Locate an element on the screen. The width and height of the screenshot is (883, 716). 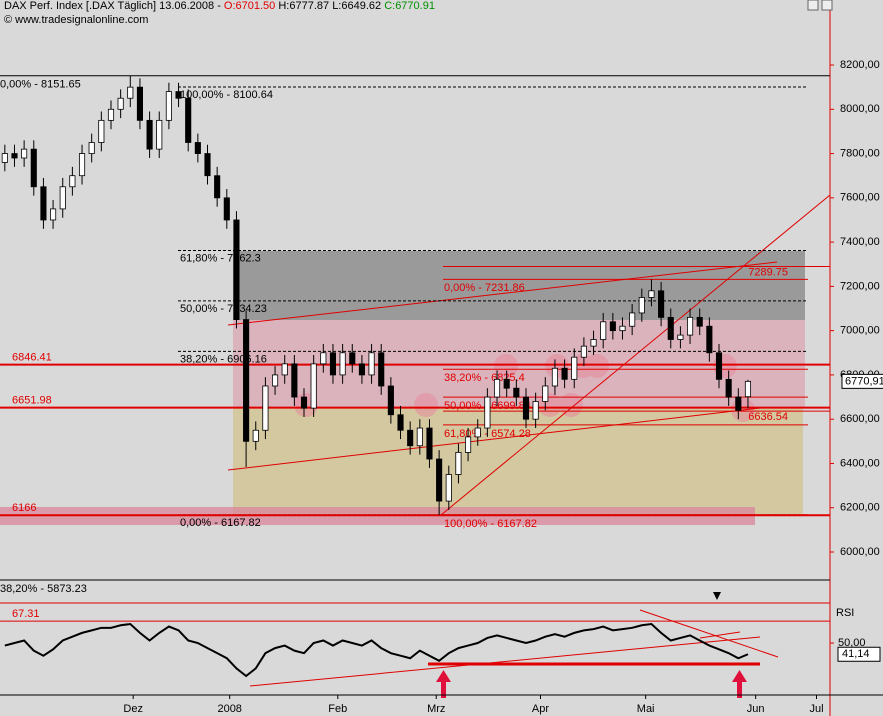
fib-label: 38,20% - 6906.16 is located at coordinates (223, 359).